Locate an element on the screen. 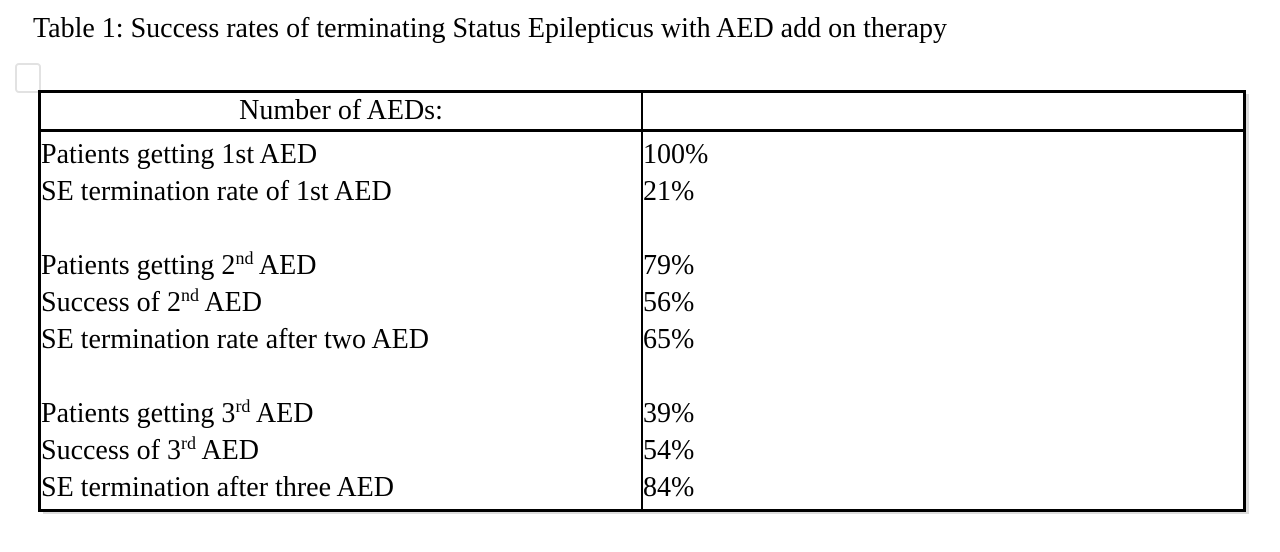 Image resolution: width=1280 pixels, height=552 pixels. row-label: Patients getting 2nd AED is located at coordinates (341, 265).